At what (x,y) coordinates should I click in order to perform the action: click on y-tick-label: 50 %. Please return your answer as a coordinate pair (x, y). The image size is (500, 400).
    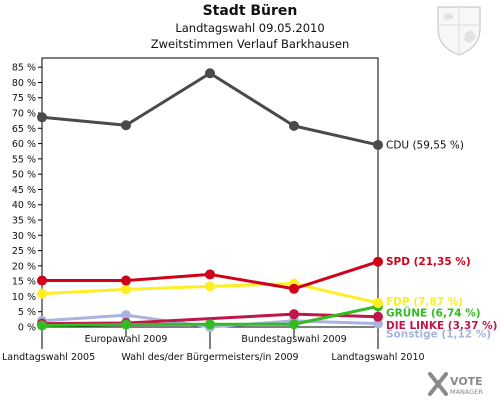
    Looking at the image, I should click on (24, 175).